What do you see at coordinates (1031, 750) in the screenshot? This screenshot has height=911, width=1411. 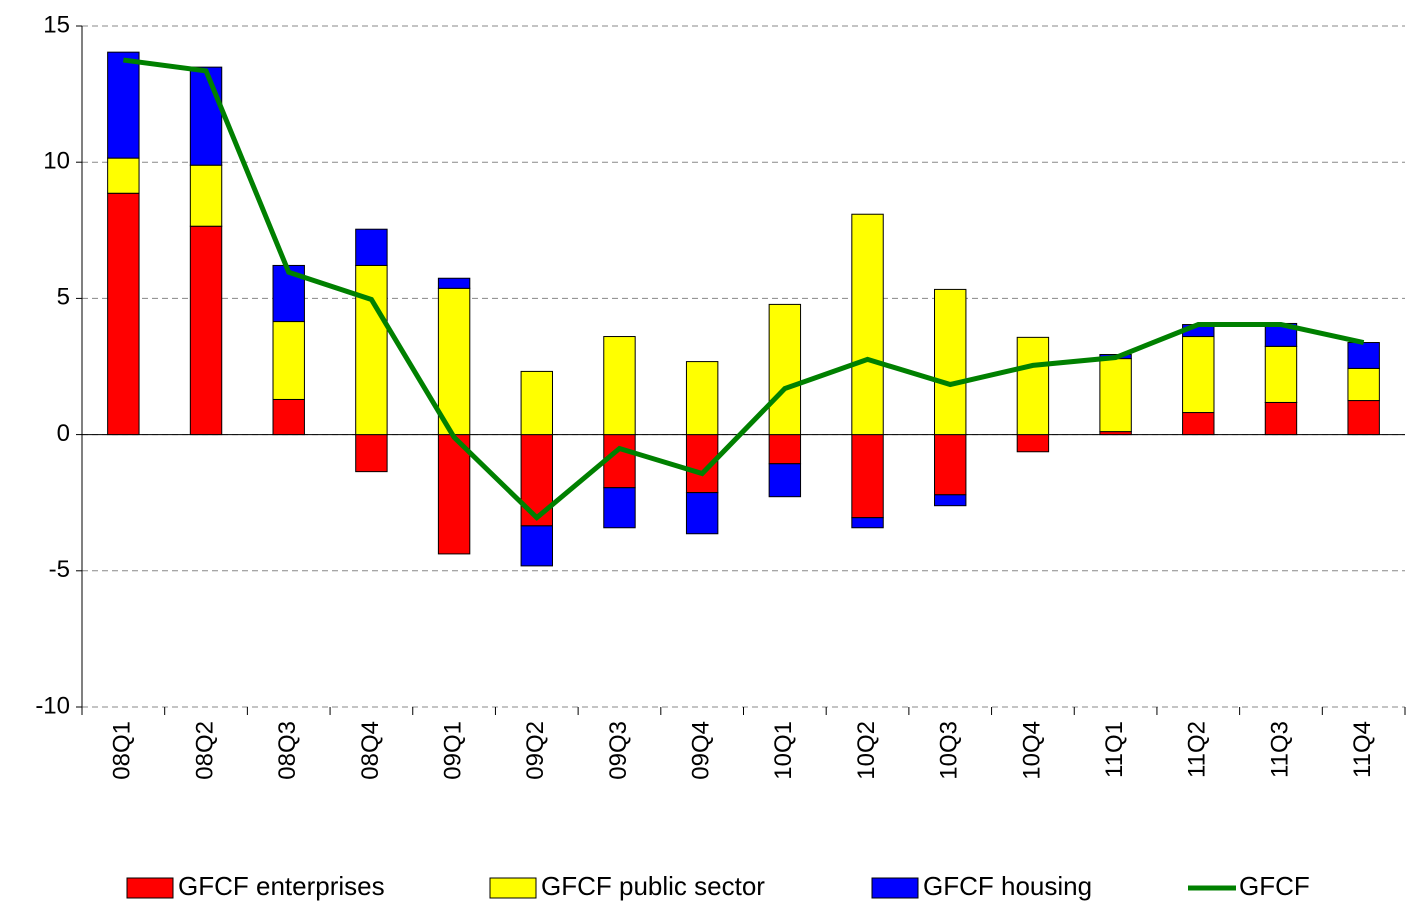 I see `x-tick-label: 10Q4` at bounding box center [1031, 750].